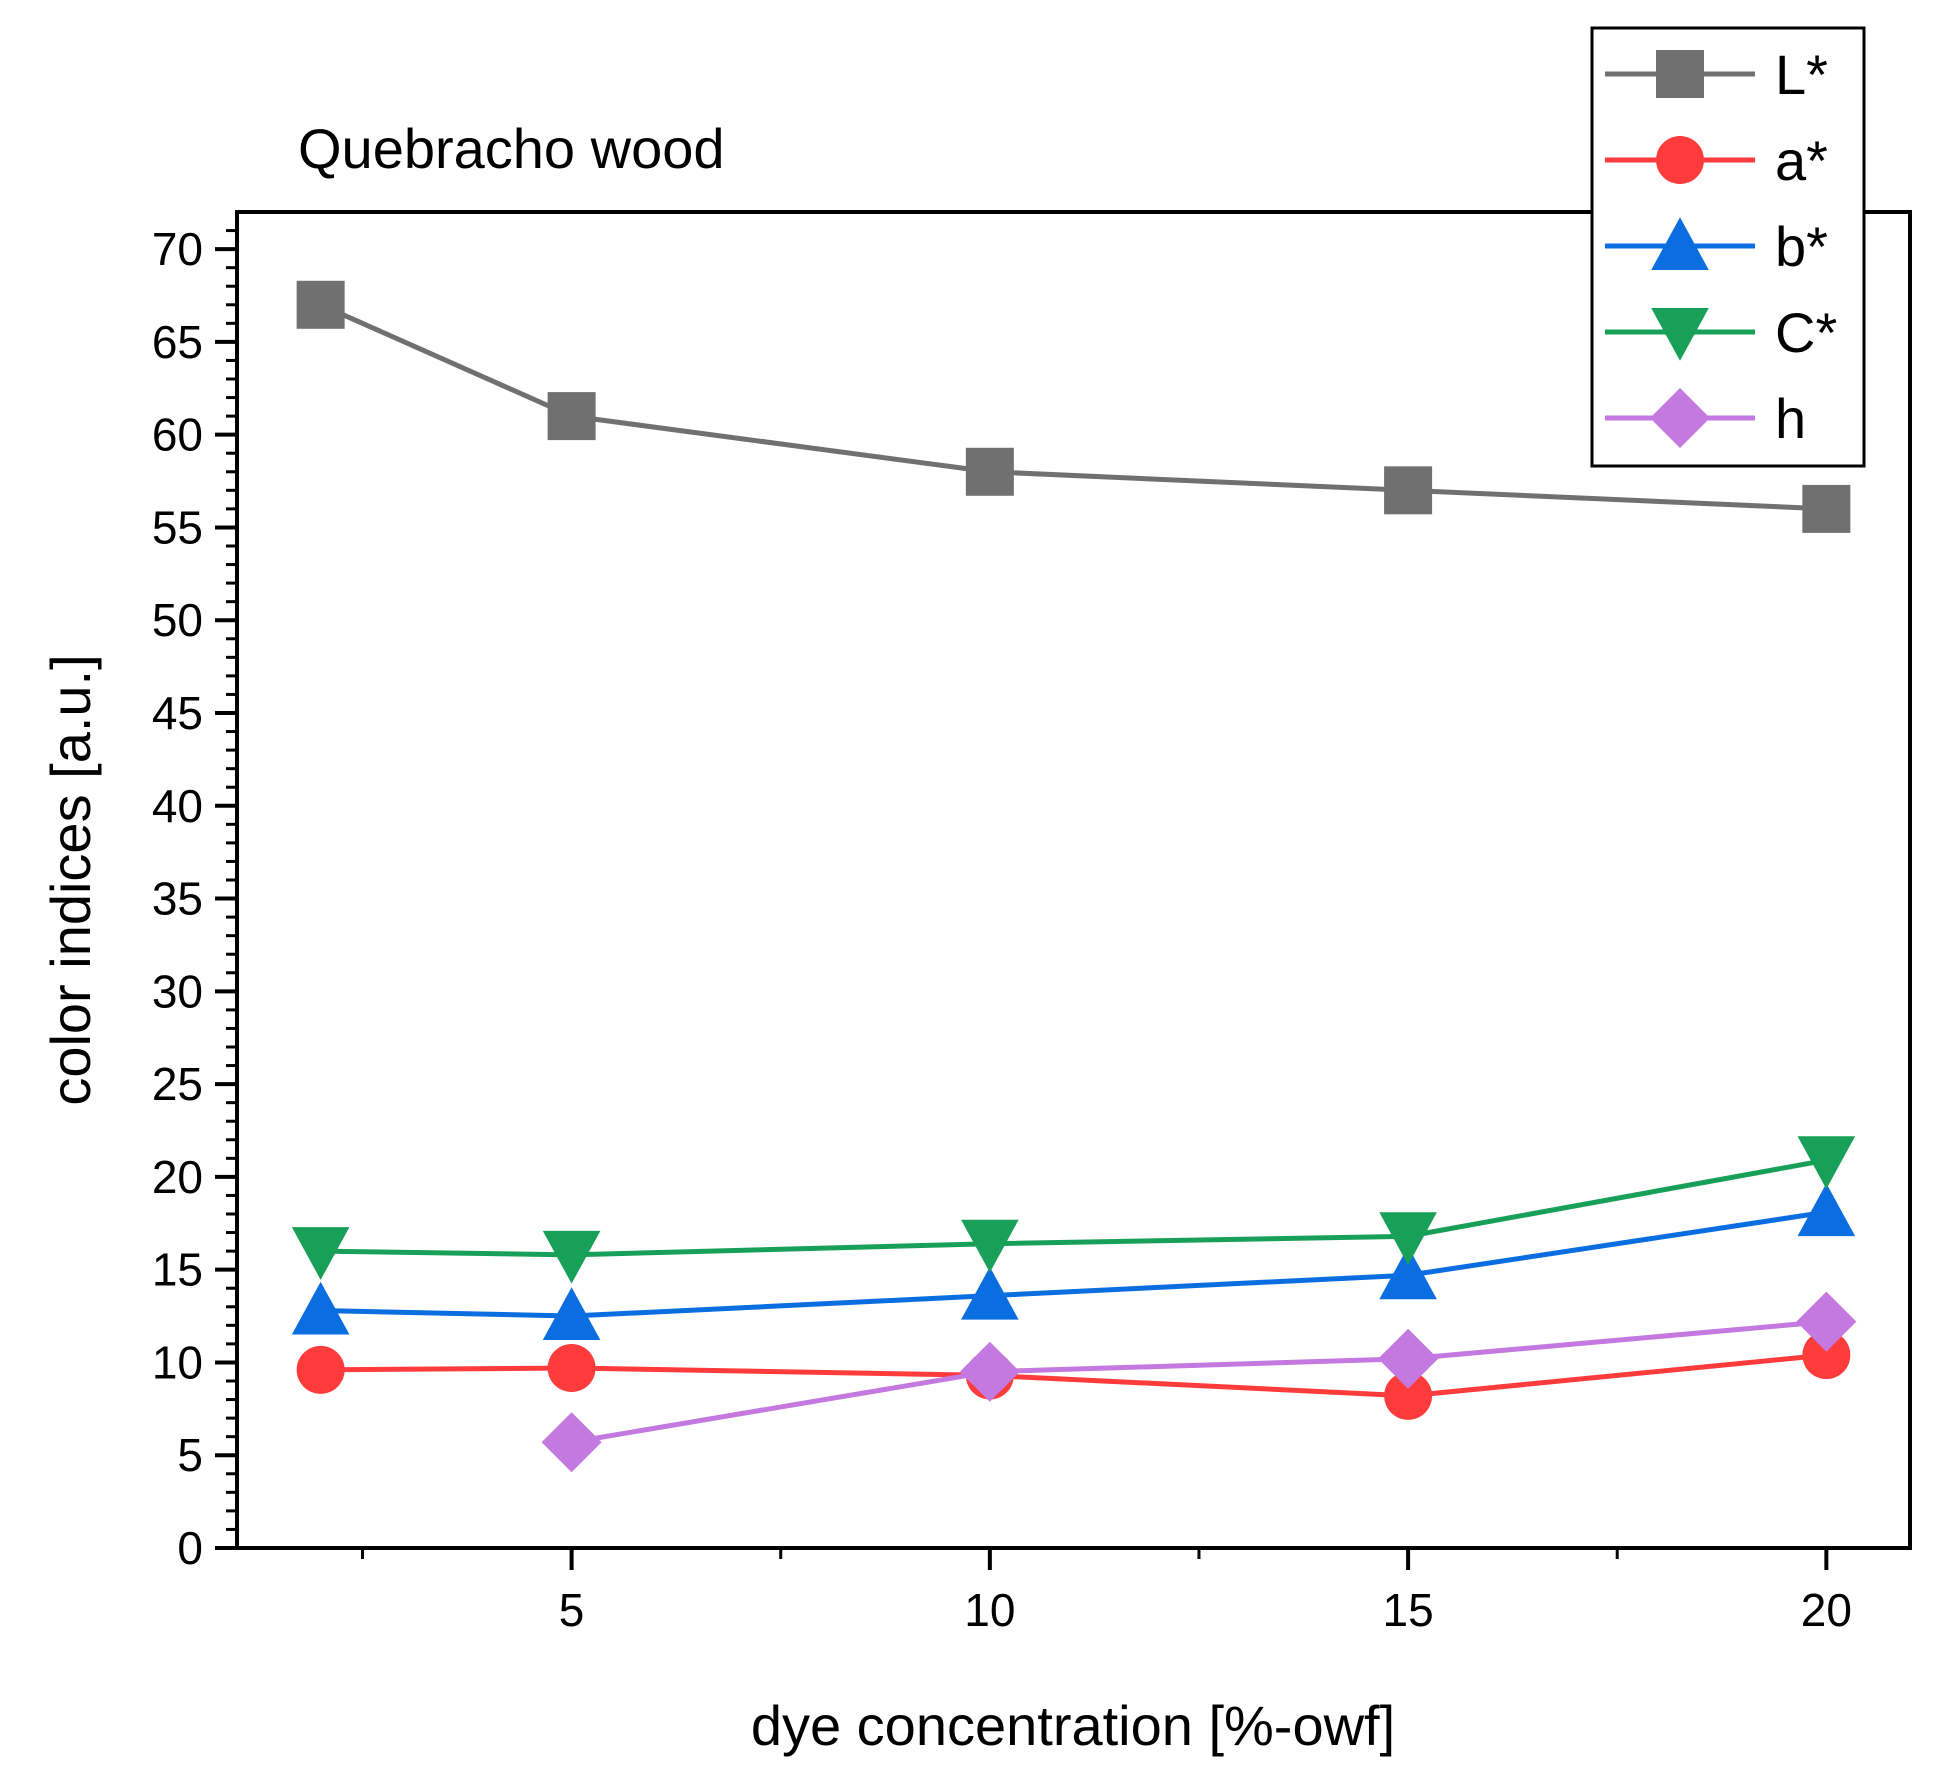 The width and height of the screenshot is (1942, 1787). I want to click on y-tick-label: 10, so click(177, 1362).